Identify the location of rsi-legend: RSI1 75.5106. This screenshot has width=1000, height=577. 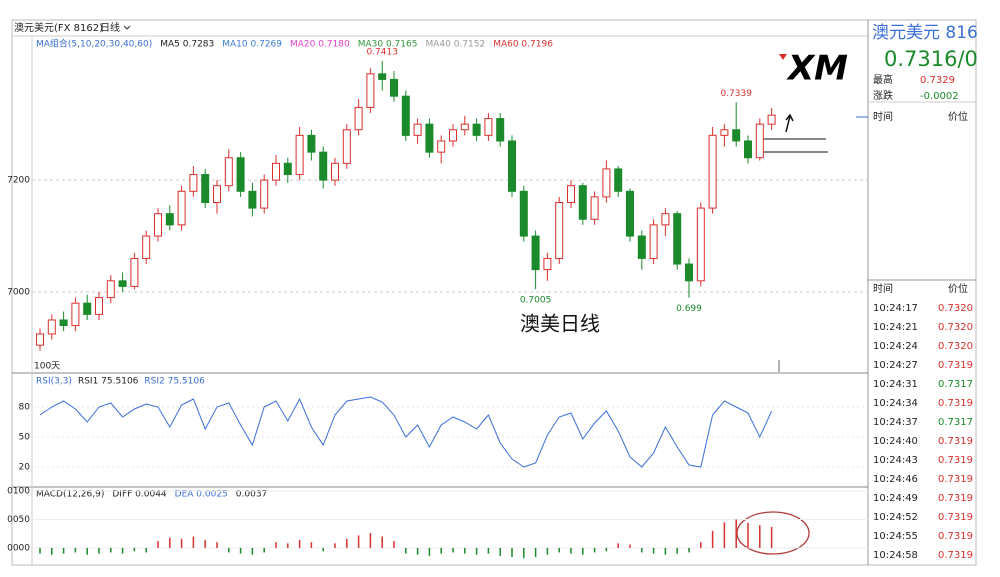
(108, 382).